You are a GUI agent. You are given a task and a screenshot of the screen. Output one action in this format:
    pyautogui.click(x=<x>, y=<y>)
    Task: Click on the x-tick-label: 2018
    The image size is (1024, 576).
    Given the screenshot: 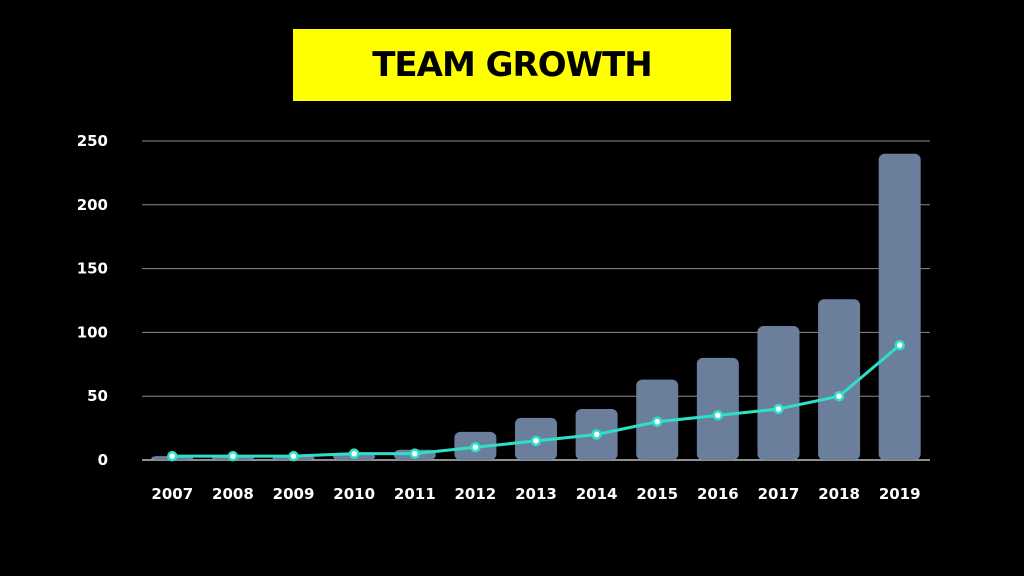 What is the action you would take?
    pyautogui.click(x=839, y=494)
    